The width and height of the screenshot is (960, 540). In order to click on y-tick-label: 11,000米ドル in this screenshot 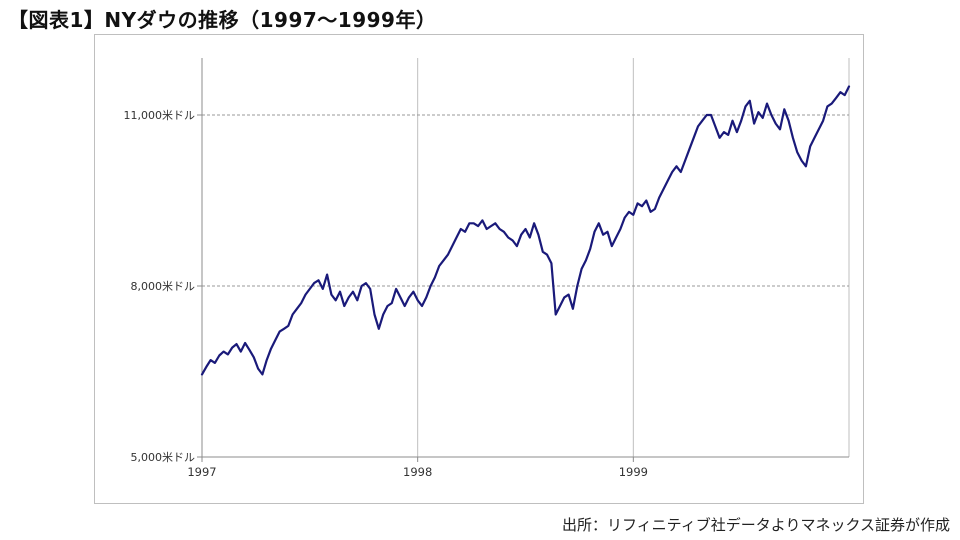, I will do `click(160, 115)`.